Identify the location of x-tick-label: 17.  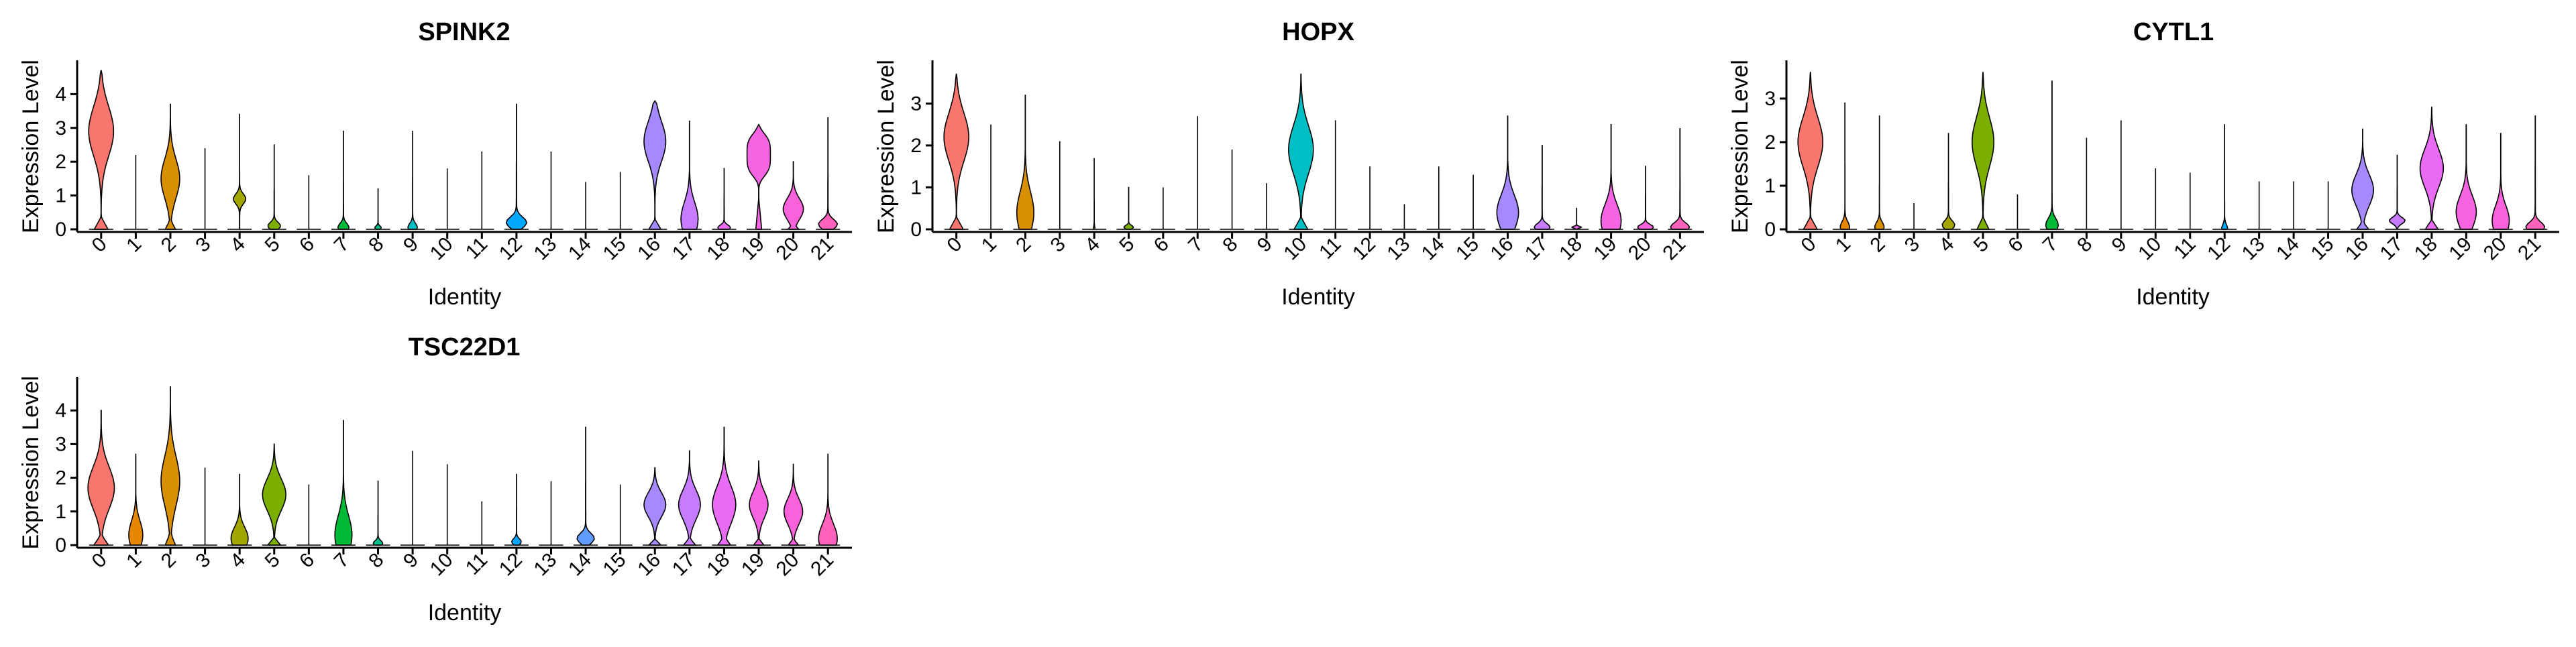
(2391, 249).